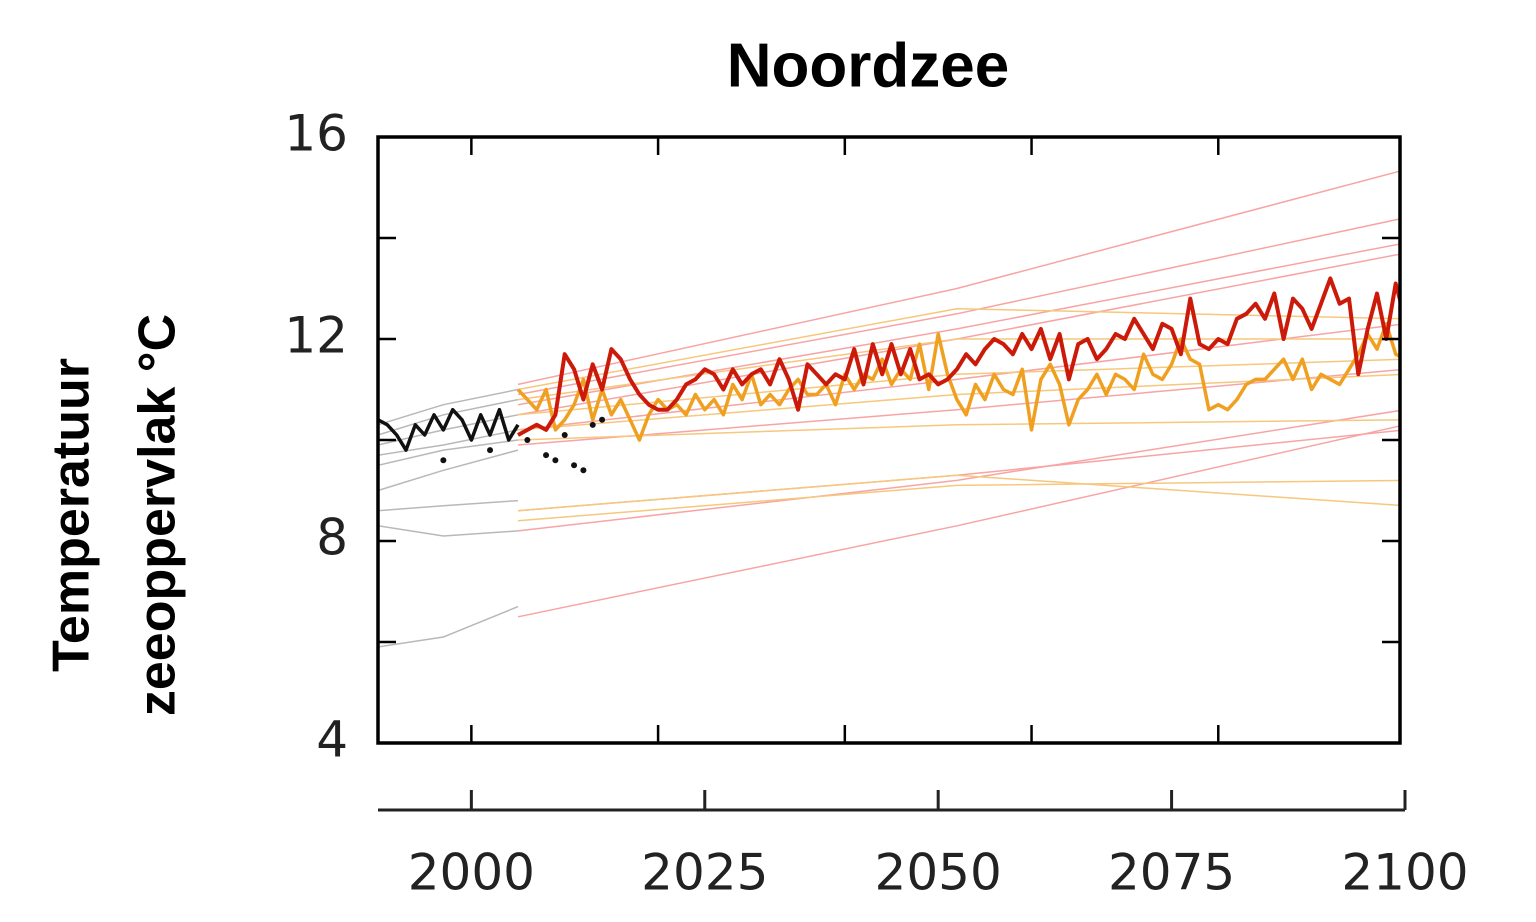 This screenshot has height=922, width=1536. Describe the element at coordinates (332, 538) in the screenshot. I see `y-tick-label: 8` at that location.